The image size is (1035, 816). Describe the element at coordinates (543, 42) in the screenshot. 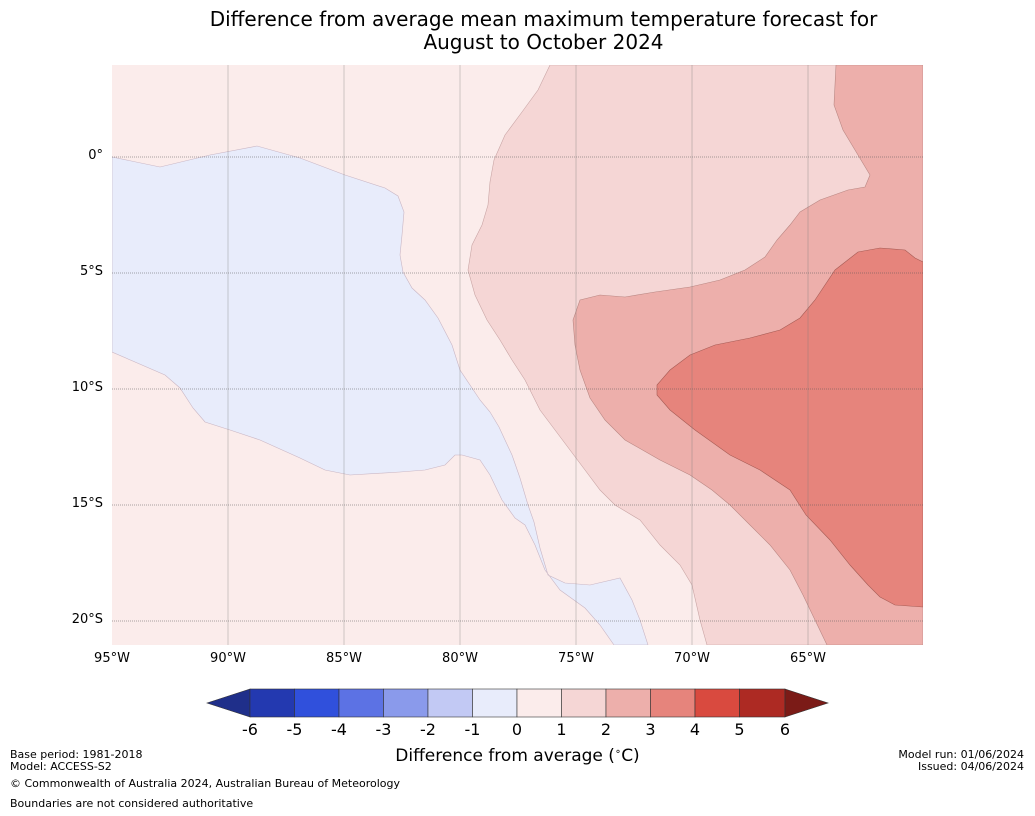

I see `title-line-2: August to October 2024` at that location.